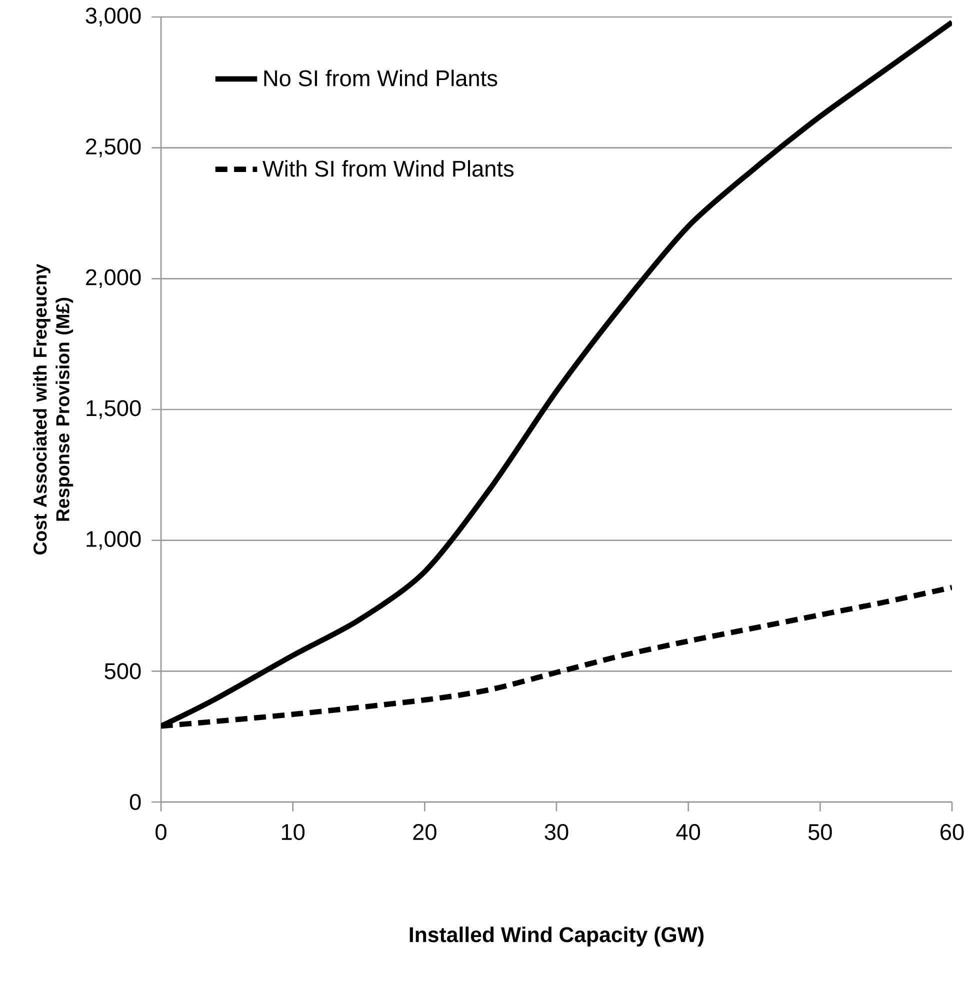 The width and height of the screenshot is (974, 983). What do you see at coordinates (161, 832) in the screenshot?
I see `x-tick-label: 0` at bounding box center [161, 832].